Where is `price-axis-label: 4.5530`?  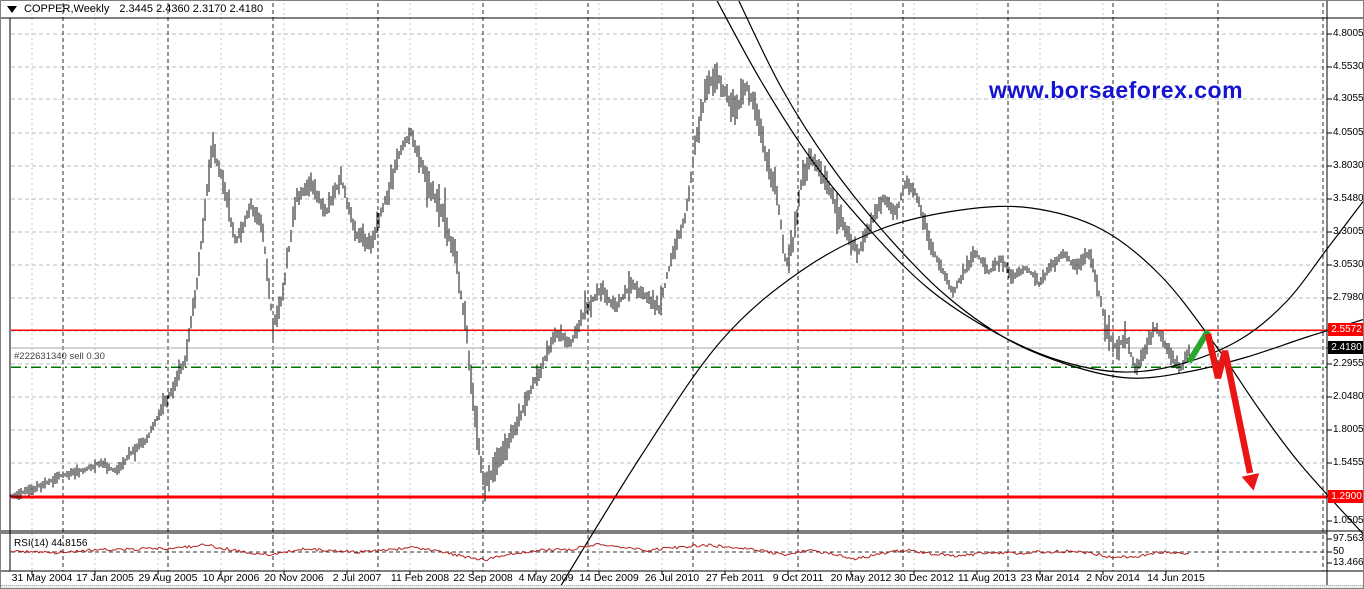
price-axis-label: 4.5530 is located at coordinates (1348, 66).